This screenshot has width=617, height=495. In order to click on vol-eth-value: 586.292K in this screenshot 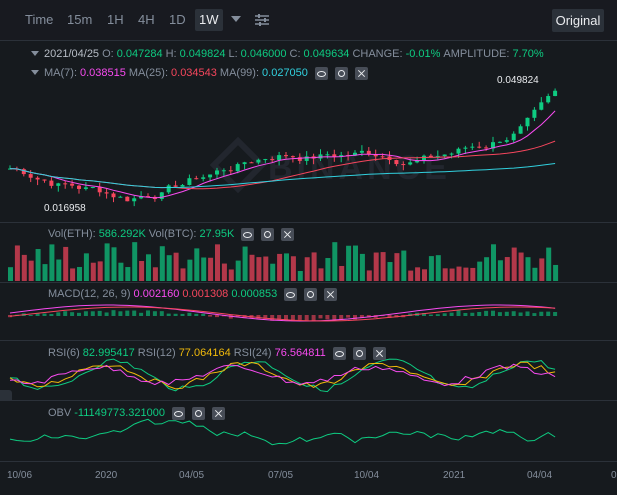, I will do `click(122, 234)`.